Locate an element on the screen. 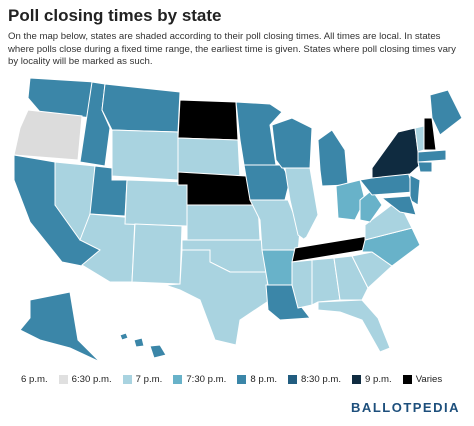  legend-label: 8:30 p.m. is located at coordinates (321, 379).